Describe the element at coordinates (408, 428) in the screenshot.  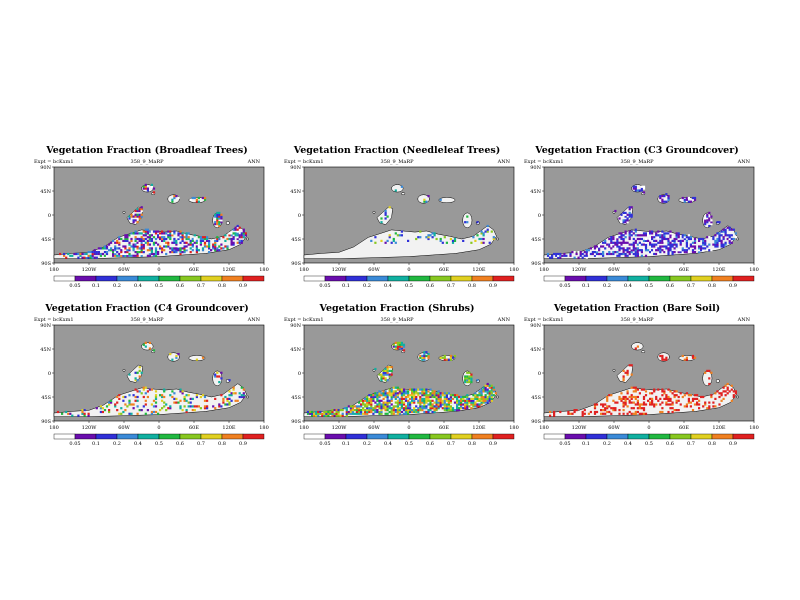
I see `x-tick-label: 0` at that location.